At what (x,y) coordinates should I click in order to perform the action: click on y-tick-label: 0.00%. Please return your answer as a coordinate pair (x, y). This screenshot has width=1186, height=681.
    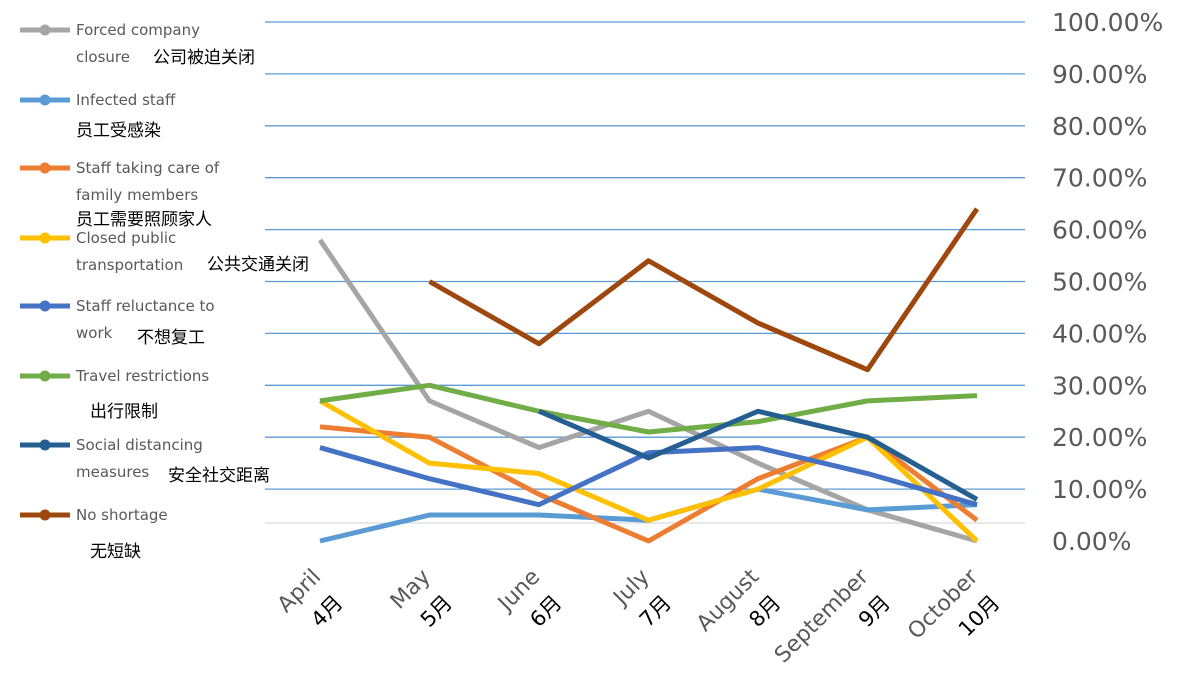
    Looking at the image, I should click on (1091, 541).